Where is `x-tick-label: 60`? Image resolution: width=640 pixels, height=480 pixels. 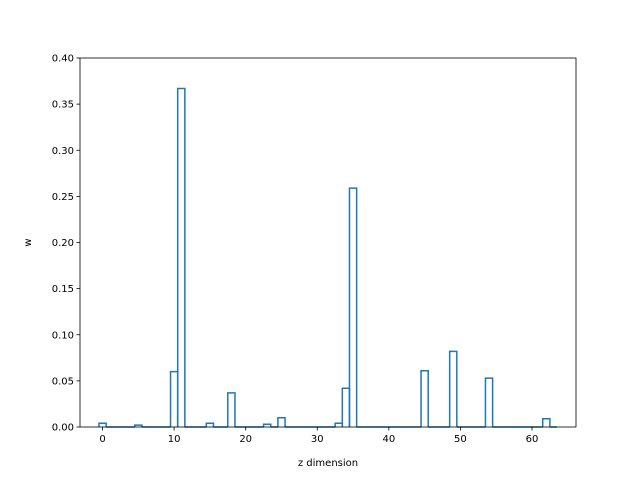
x-tick-label: 60 is located at coordinates (532, 439).